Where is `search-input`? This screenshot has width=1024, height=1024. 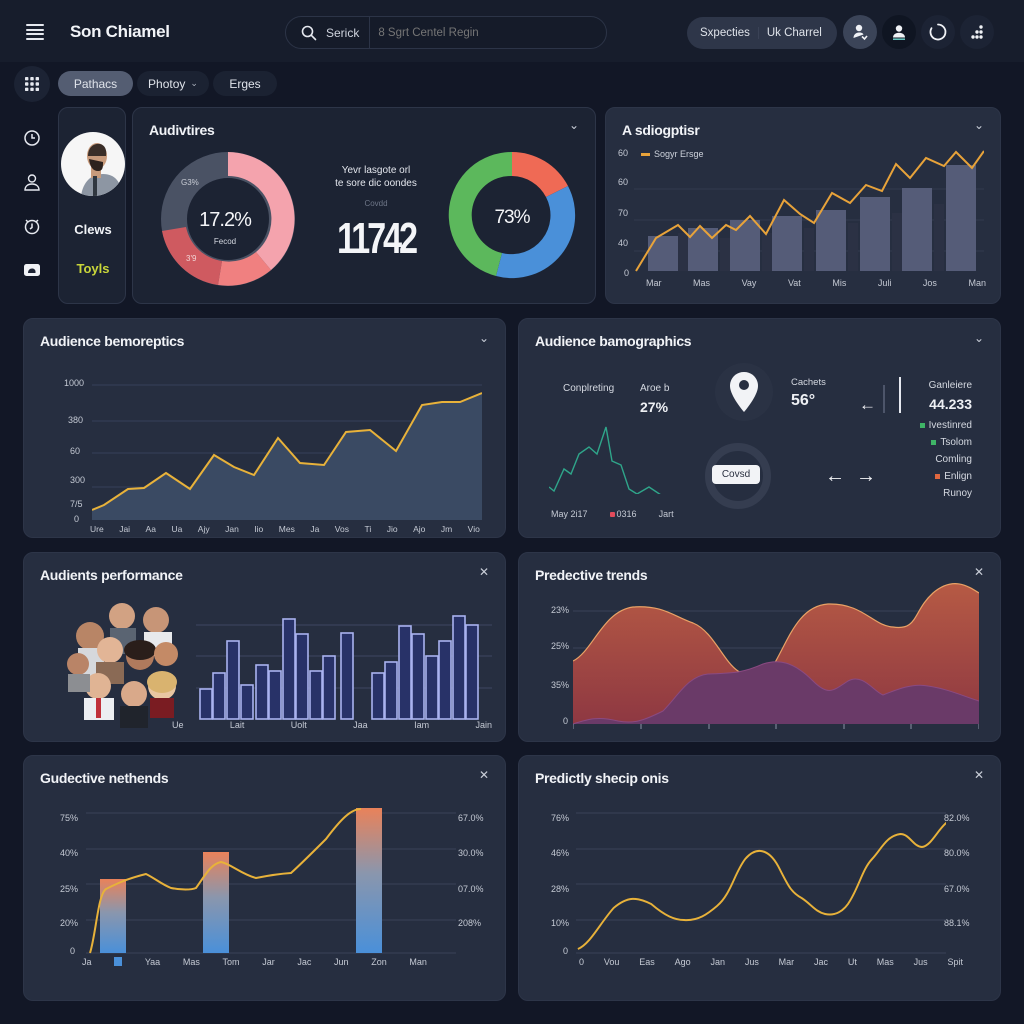 search-input is located at coordinates (480, 32).